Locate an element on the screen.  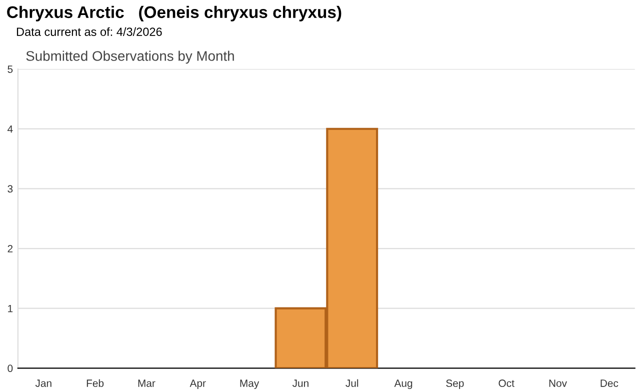
y-tick-label: 0 is located at coordinates (10, 368).